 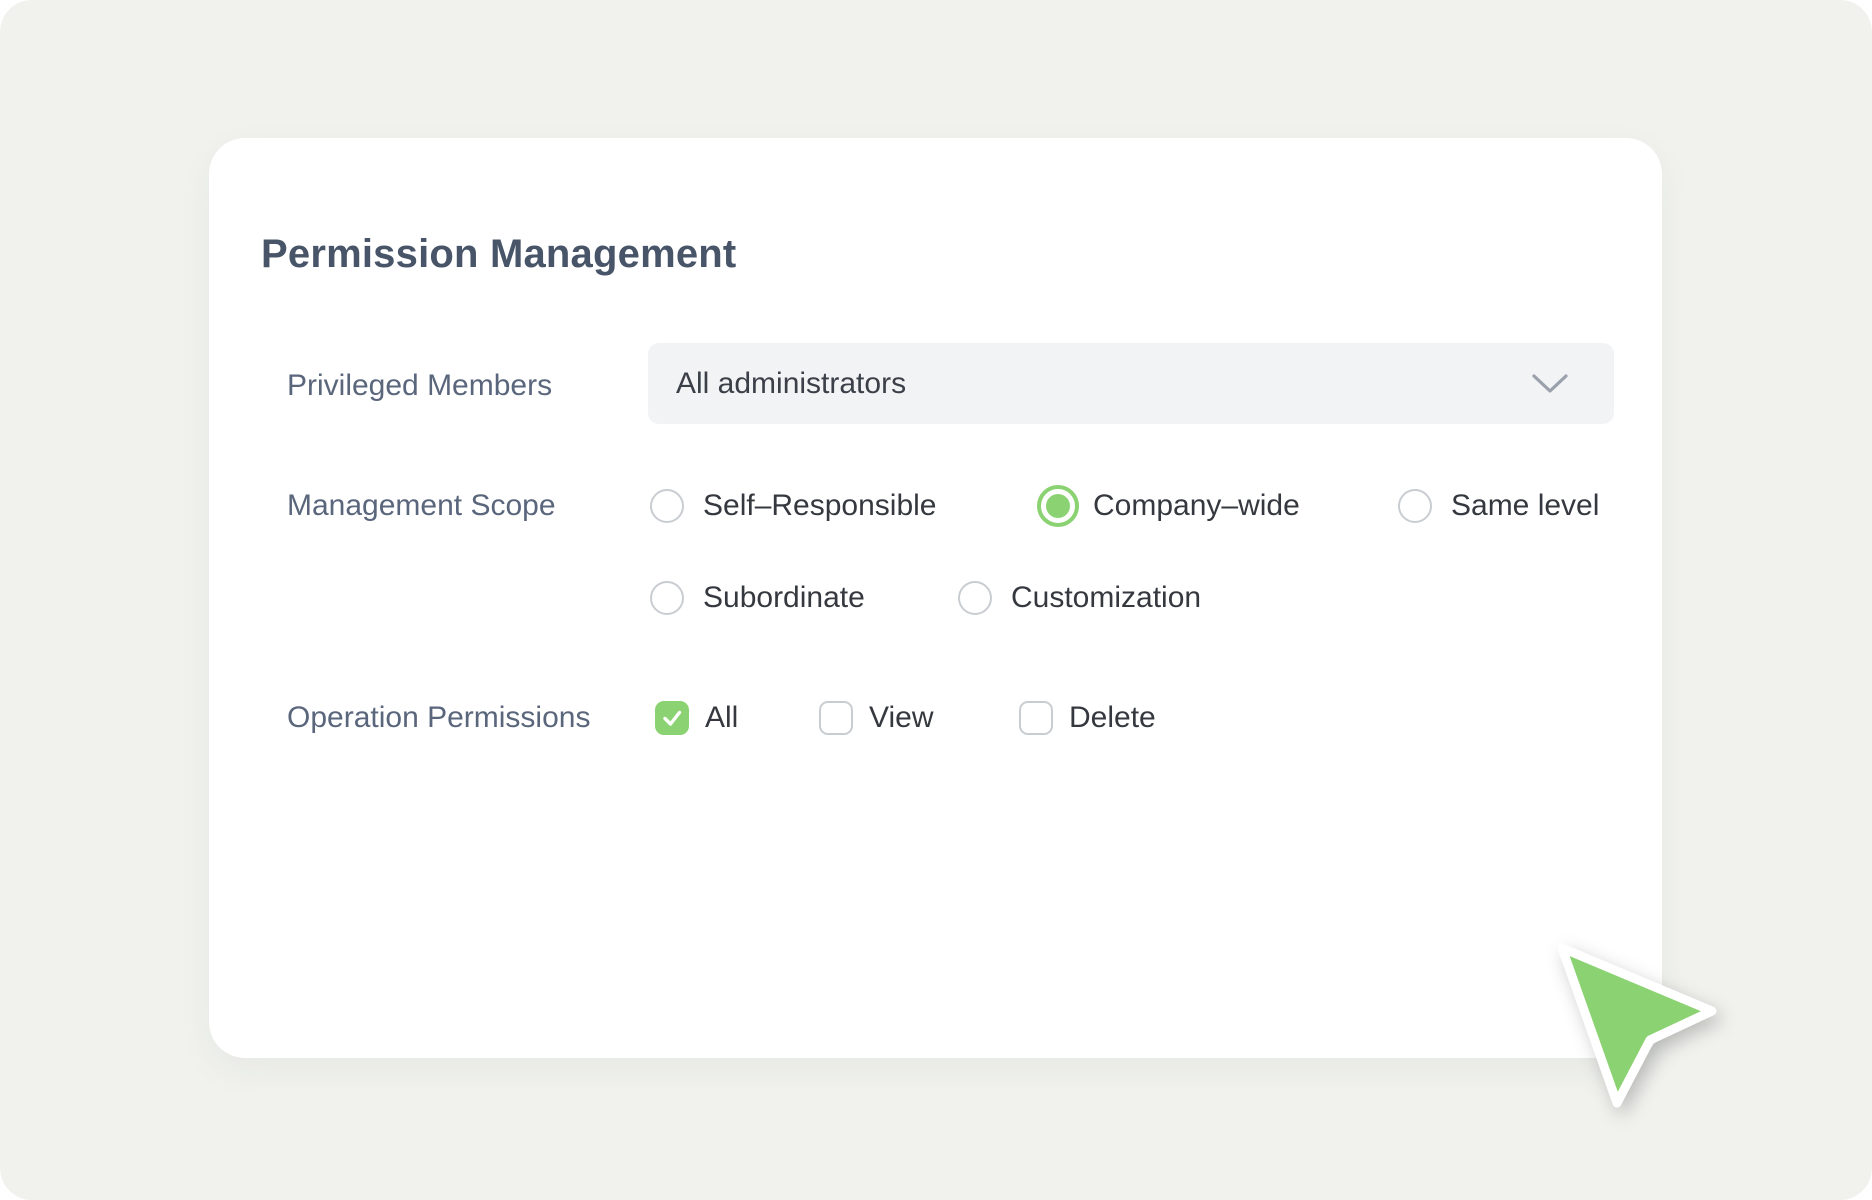 What do you see at coordinates (1058, 506) in the screenshot?
I see `radio-selected-icon` at bounding box center [1058, 506].